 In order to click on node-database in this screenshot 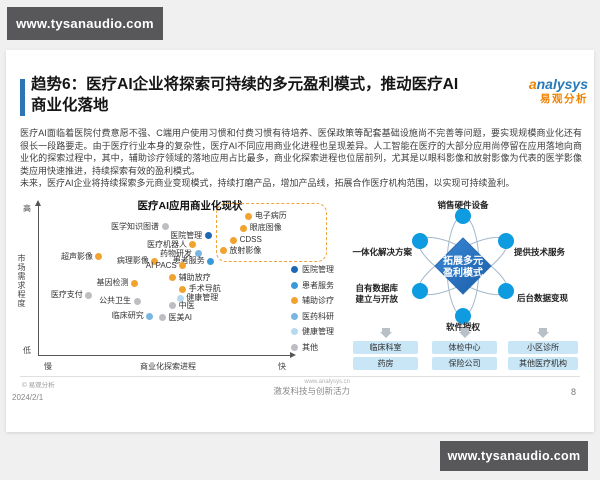, I will do `click(420, 291)`.